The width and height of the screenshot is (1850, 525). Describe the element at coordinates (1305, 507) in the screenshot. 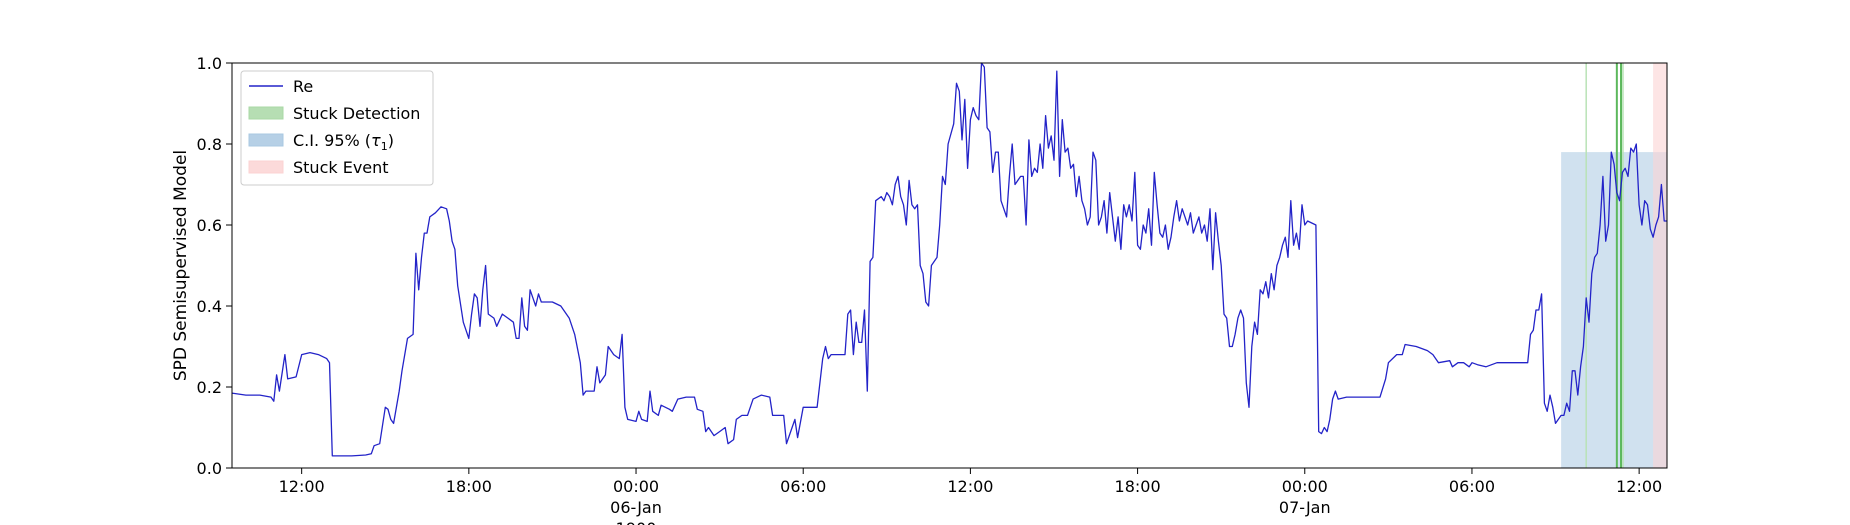

I see `x-tick-label: 07-Jan` at that location.